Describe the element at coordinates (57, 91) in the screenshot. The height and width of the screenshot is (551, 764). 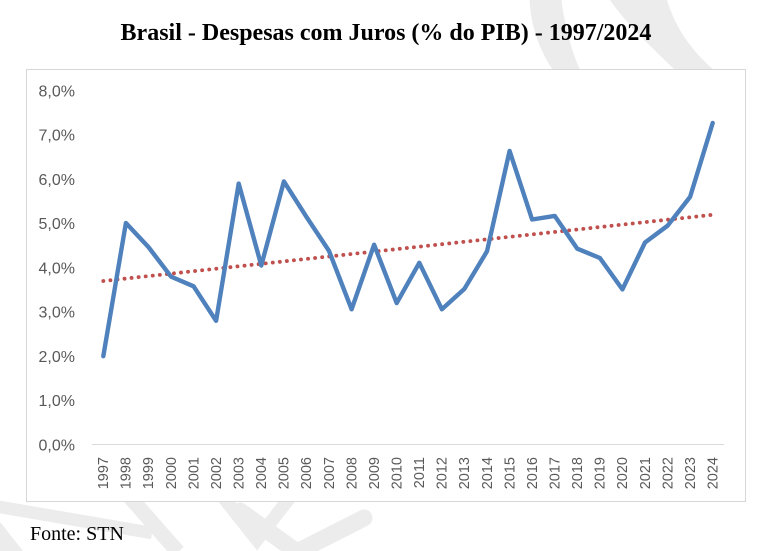
I see `svg-text: 8,0%` at that location.